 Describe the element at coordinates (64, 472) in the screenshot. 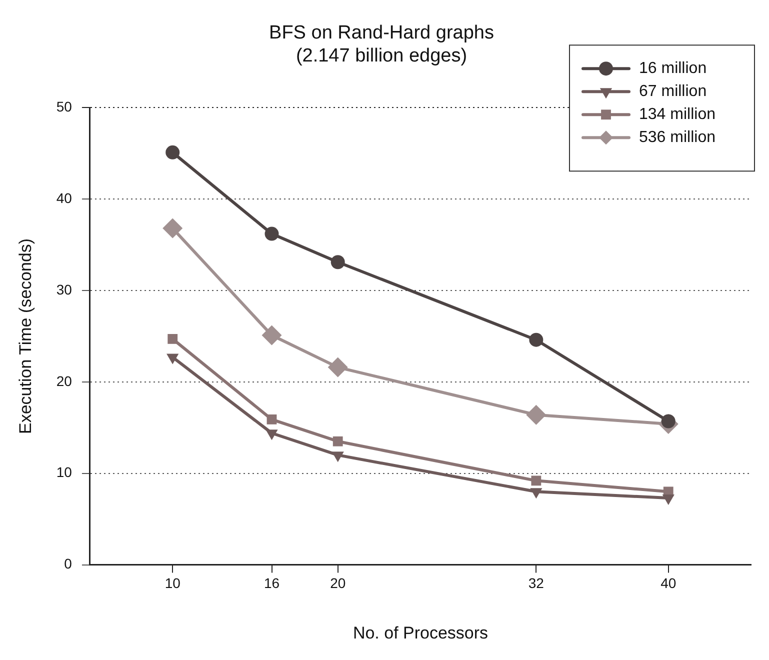

I see `y-tick-label: 10` at that location.